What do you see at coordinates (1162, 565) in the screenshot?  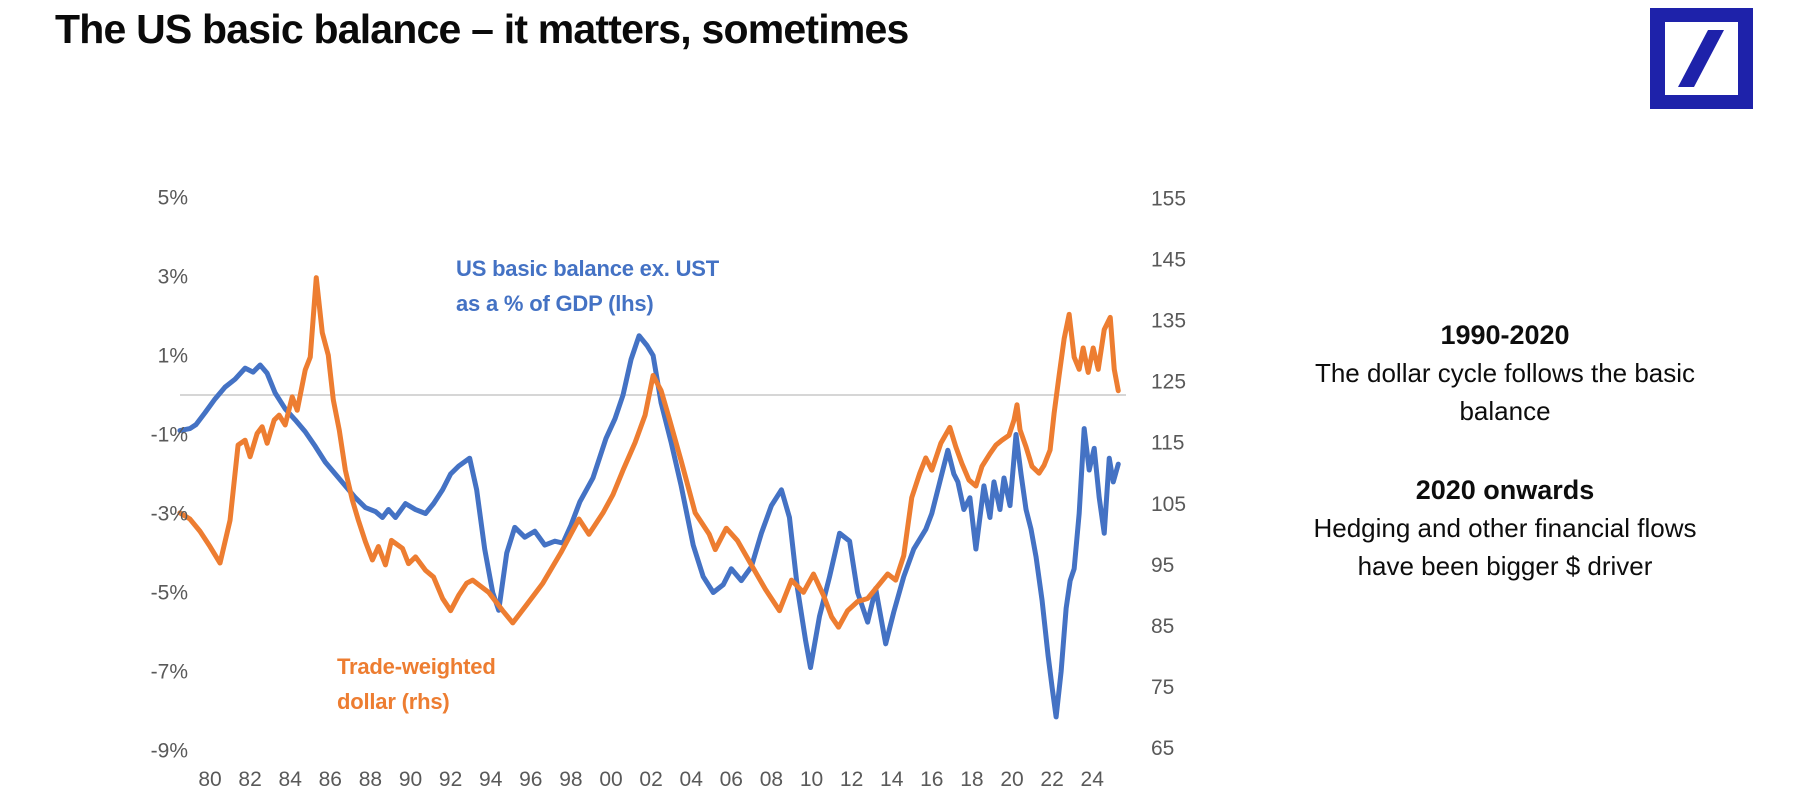 I see `right-axis-tick-label: 95` at bounding box center [1162, 565].